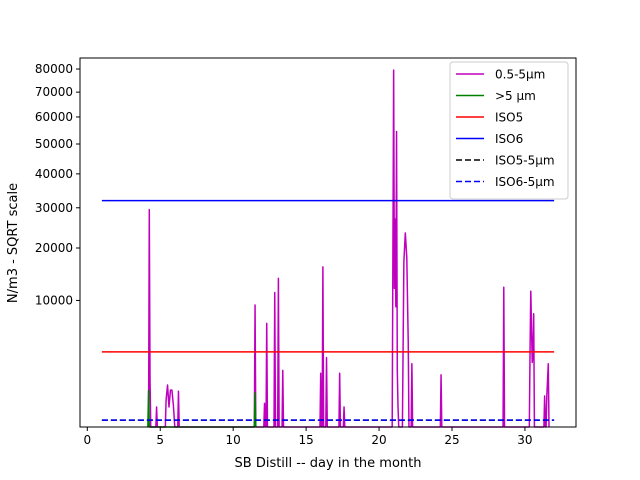 This screenshot has height=480, width=640. Describe the element at coordinates (451, 440) in the screenshot. I see `x-tick-label-25: 25` at that location.